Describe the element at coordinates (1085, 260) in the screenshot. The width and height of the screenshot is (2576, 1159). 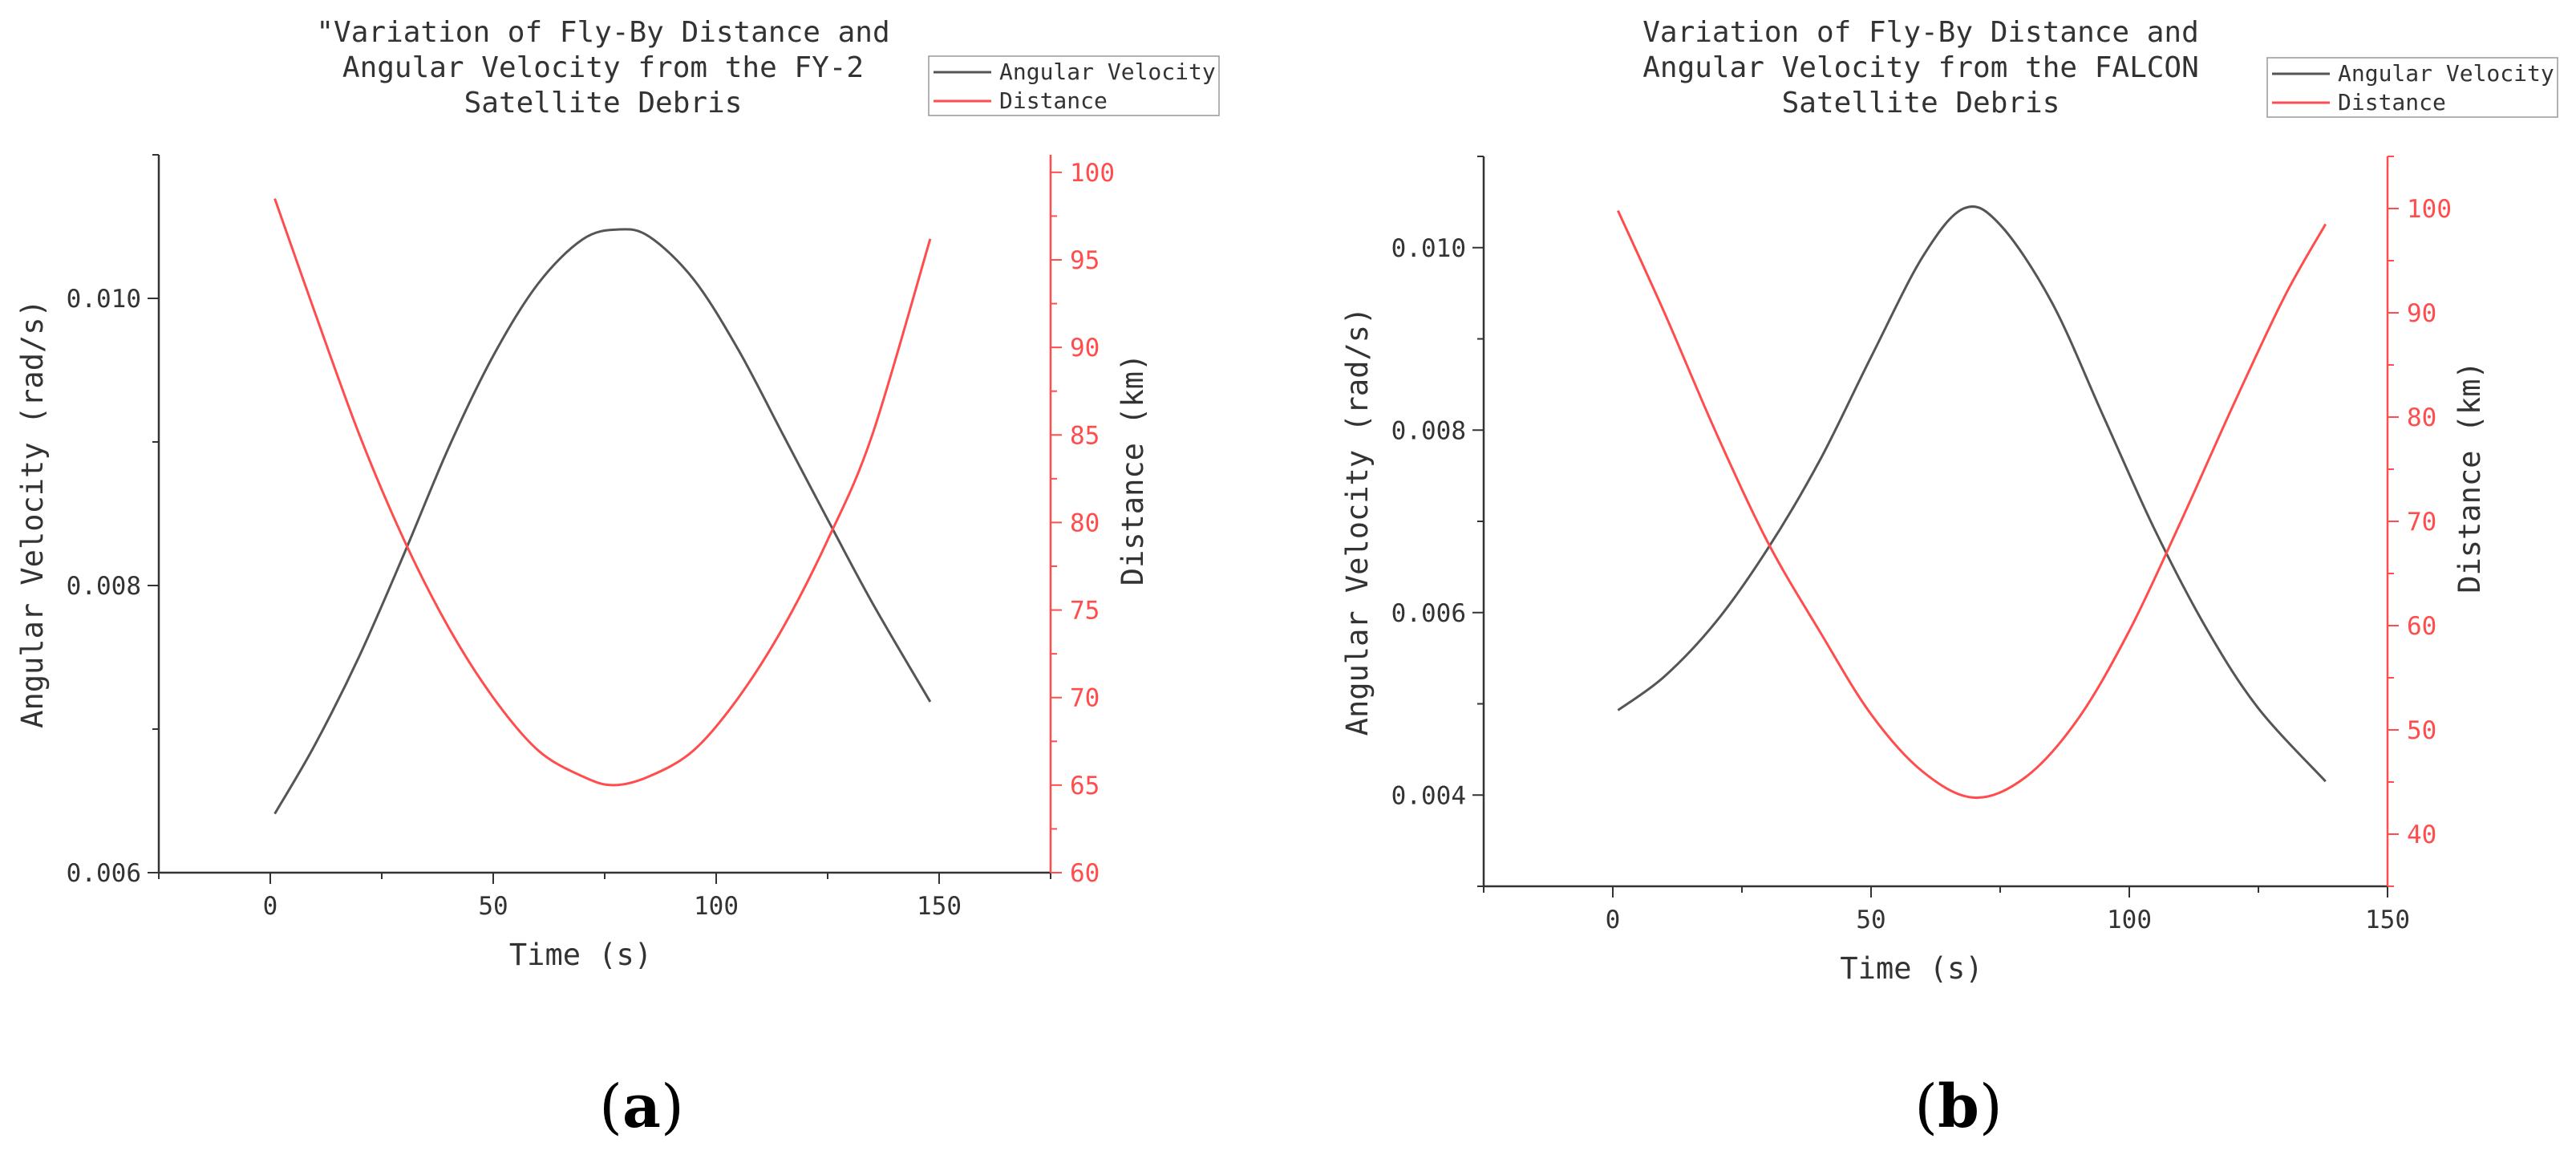
I see `right-y-tick-label: 95` at that location.